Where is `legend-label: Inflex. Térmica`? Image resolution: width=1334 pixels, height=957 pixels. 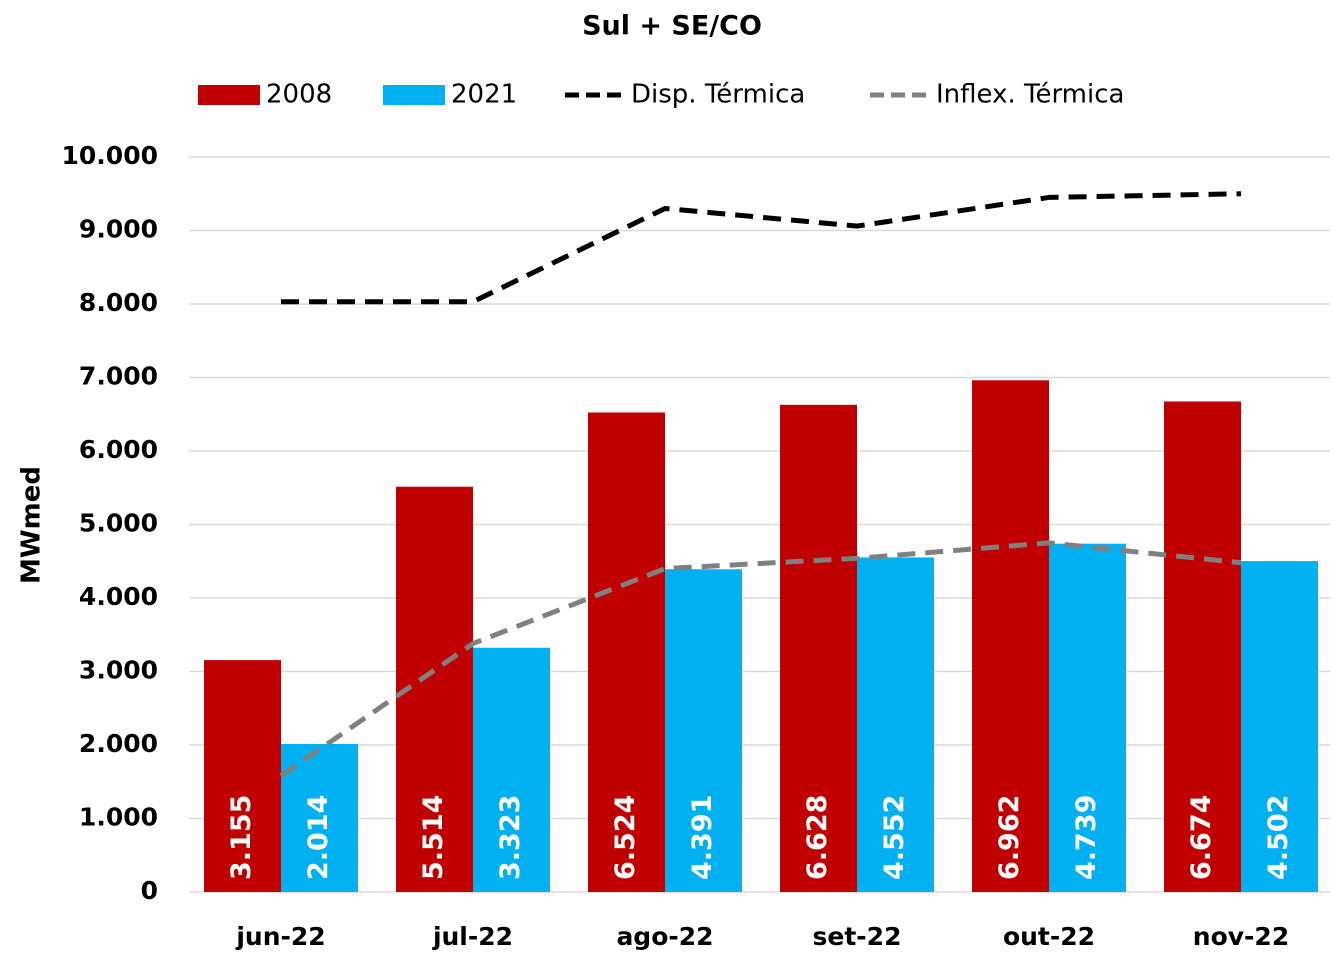 legend-label: Inflex. Térmica is located at coordinates (1030, 95).